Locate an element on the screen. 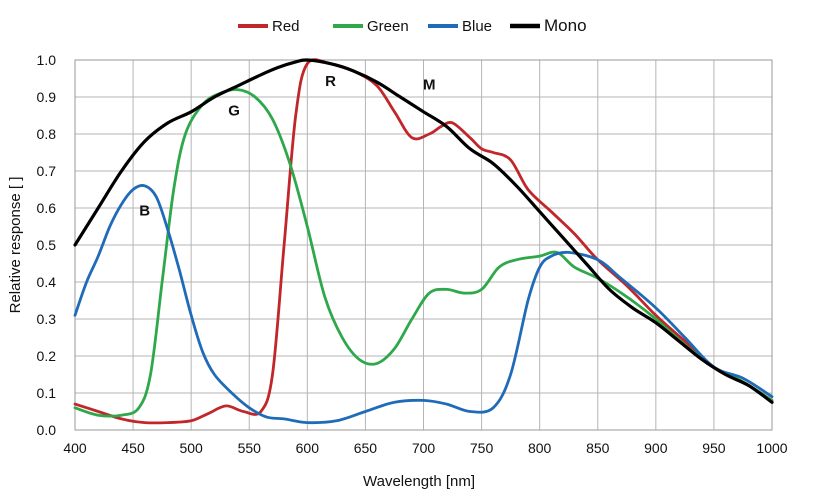 The width and height of the screenshot is (816, 503). annotation-r: R is located at coordinates (330, 81).